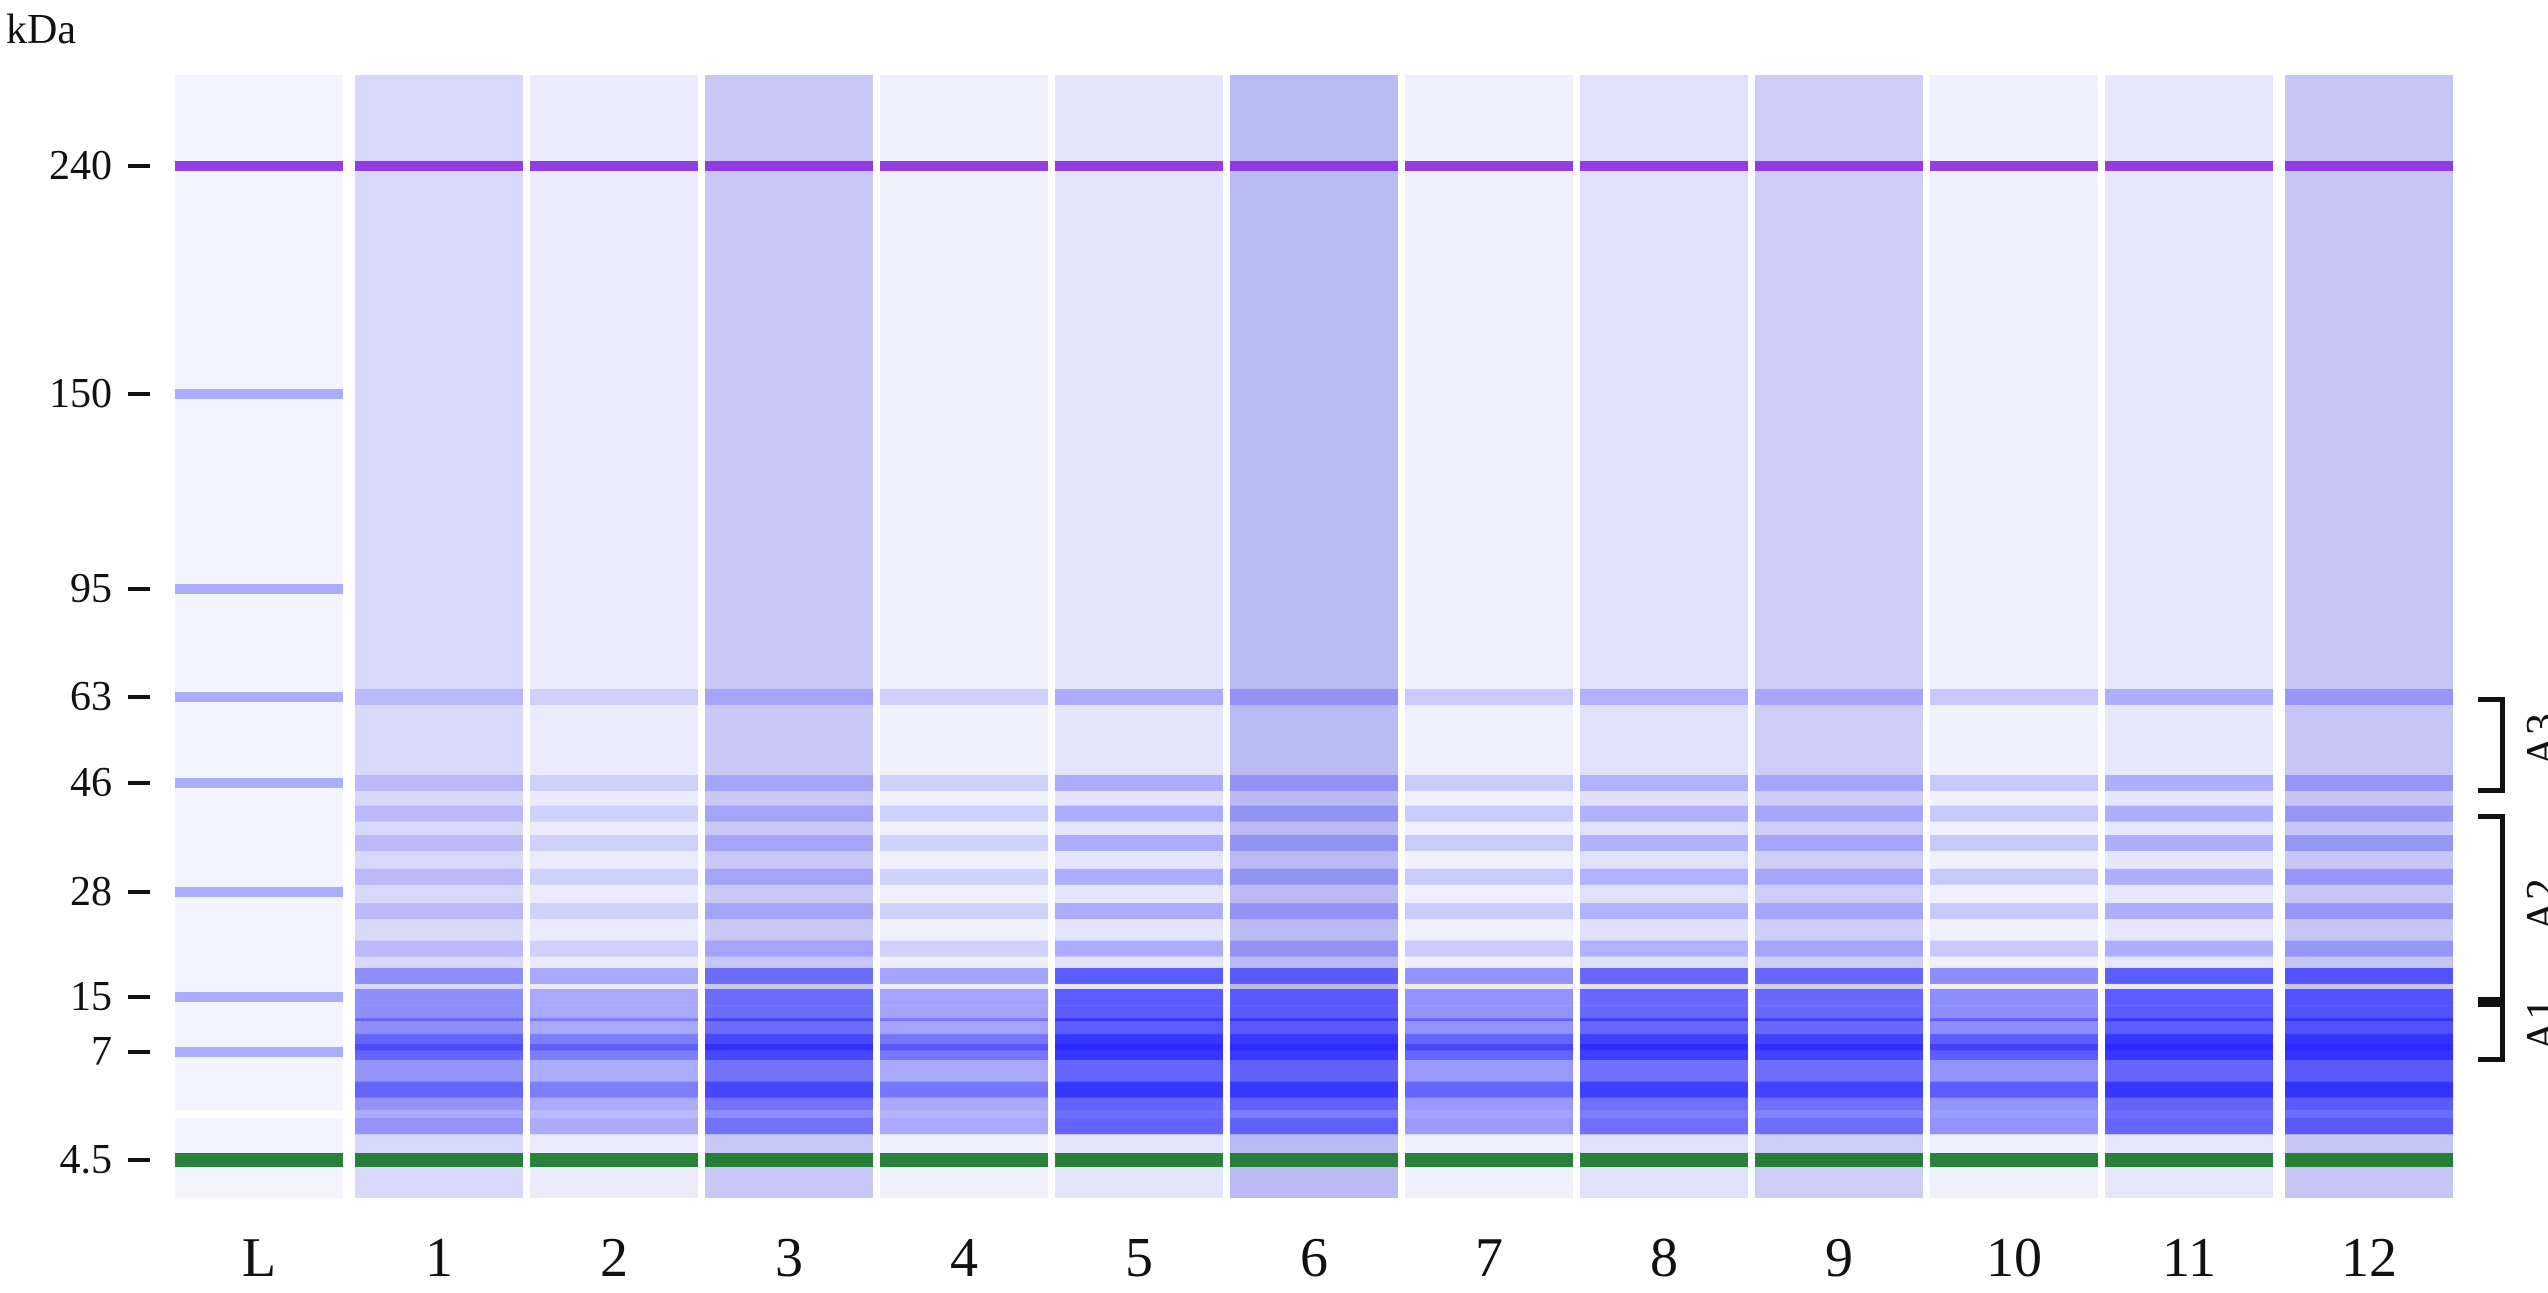 This screenshot has height=1293, width=2548. What do you see at coordinates (439, 1258) in the screenshot?
I see `lane-label: 1` at bounding box center [439, 1258].